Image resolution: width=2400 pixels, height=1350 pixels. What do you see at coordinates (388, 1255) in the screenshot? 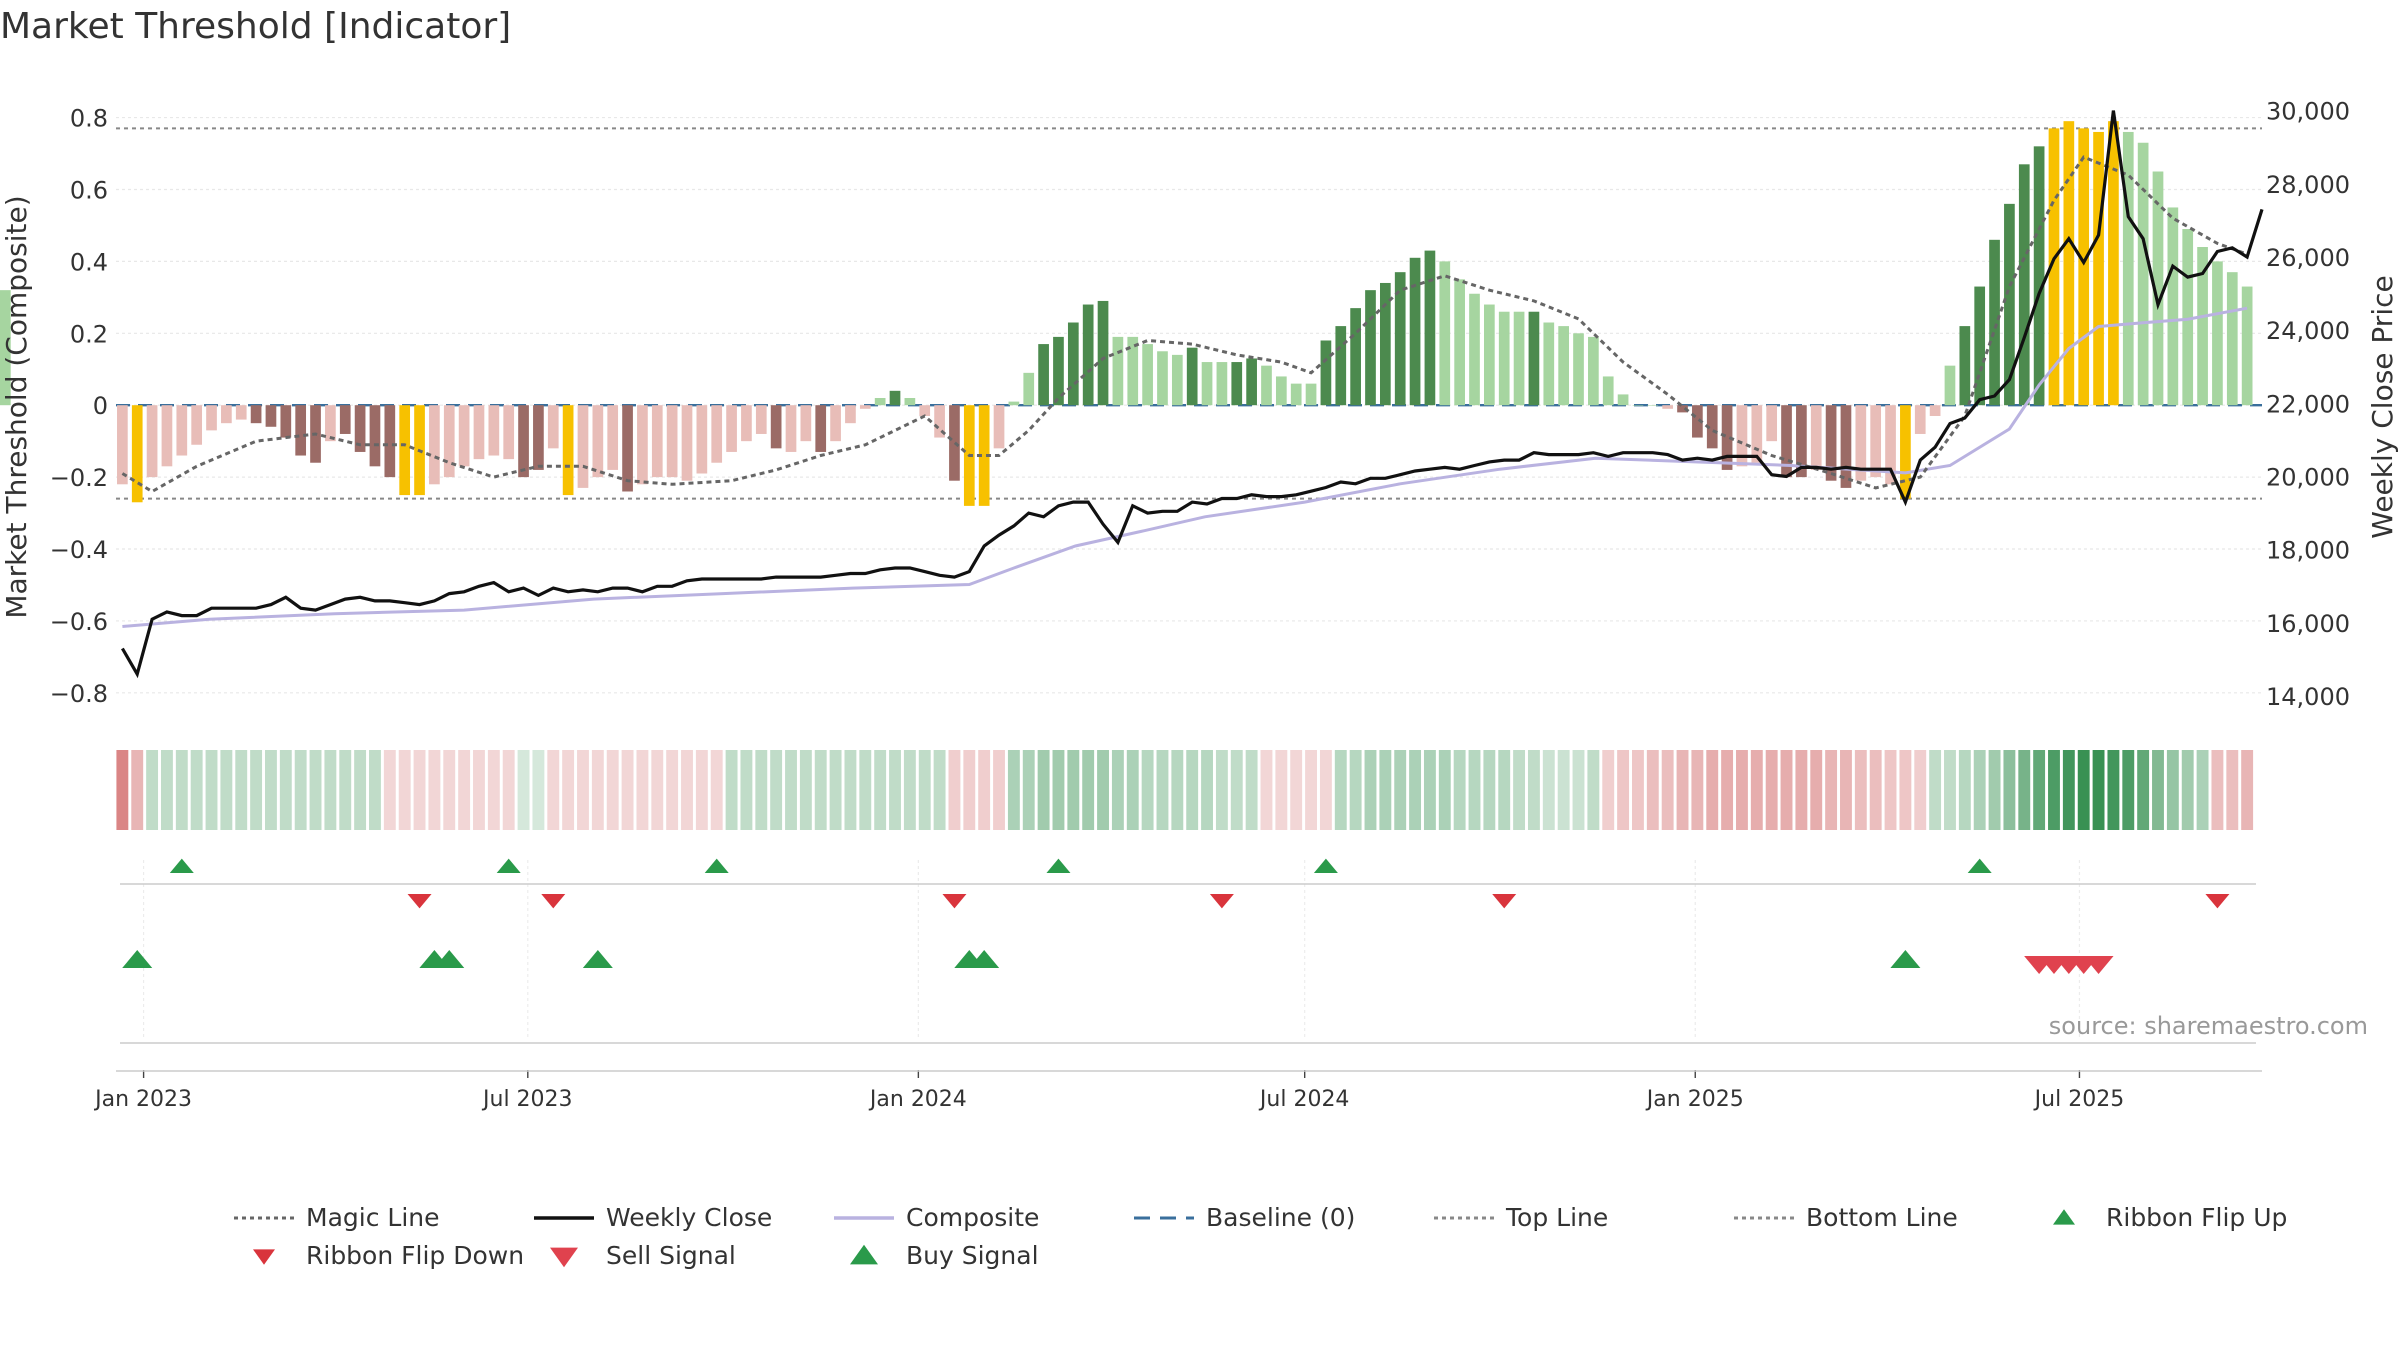
I see `legend-item: Ribbon Flip Down` at bounding box center [388, 1255].